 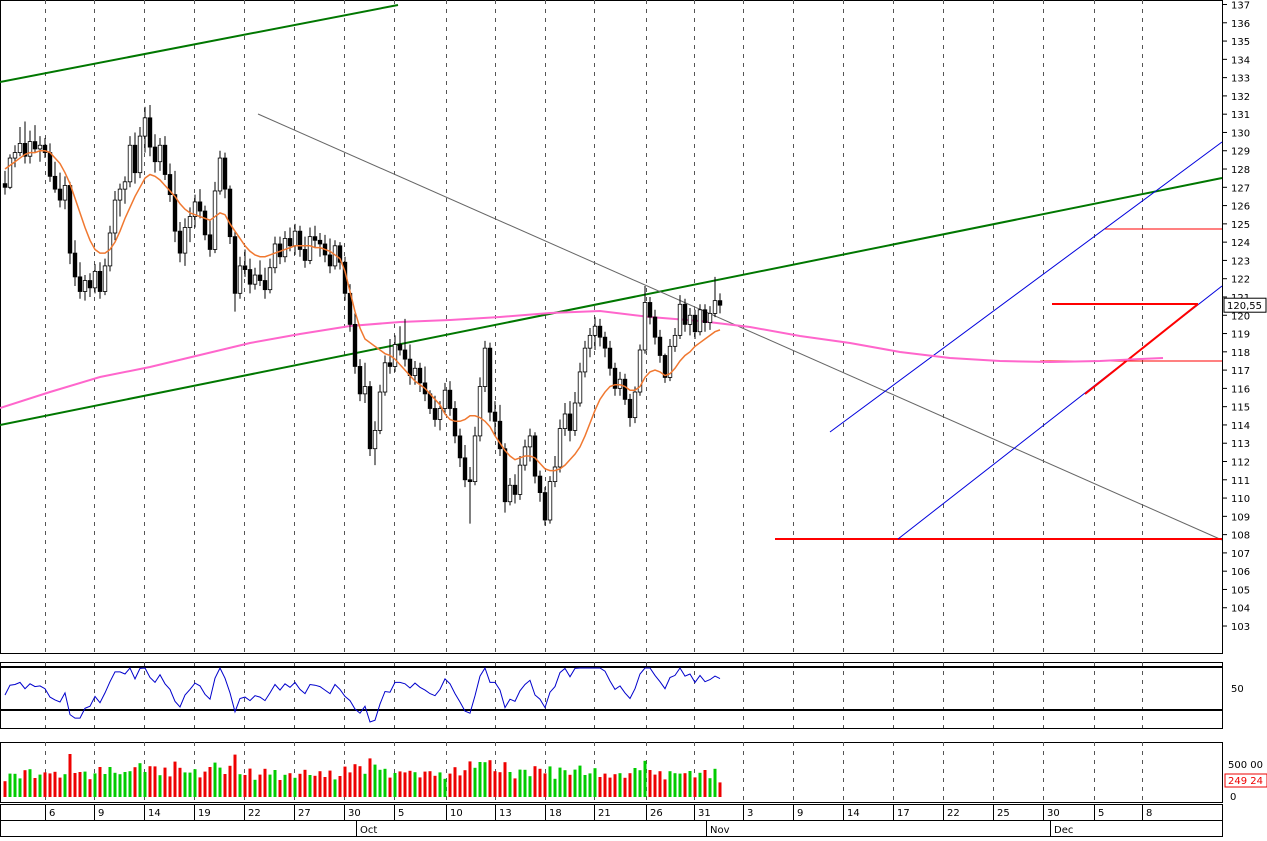 What do you see at coordinates (1240, 609) in the screenshot?
I see `price-tick-label: 104` at bounding box center [1240, 609].